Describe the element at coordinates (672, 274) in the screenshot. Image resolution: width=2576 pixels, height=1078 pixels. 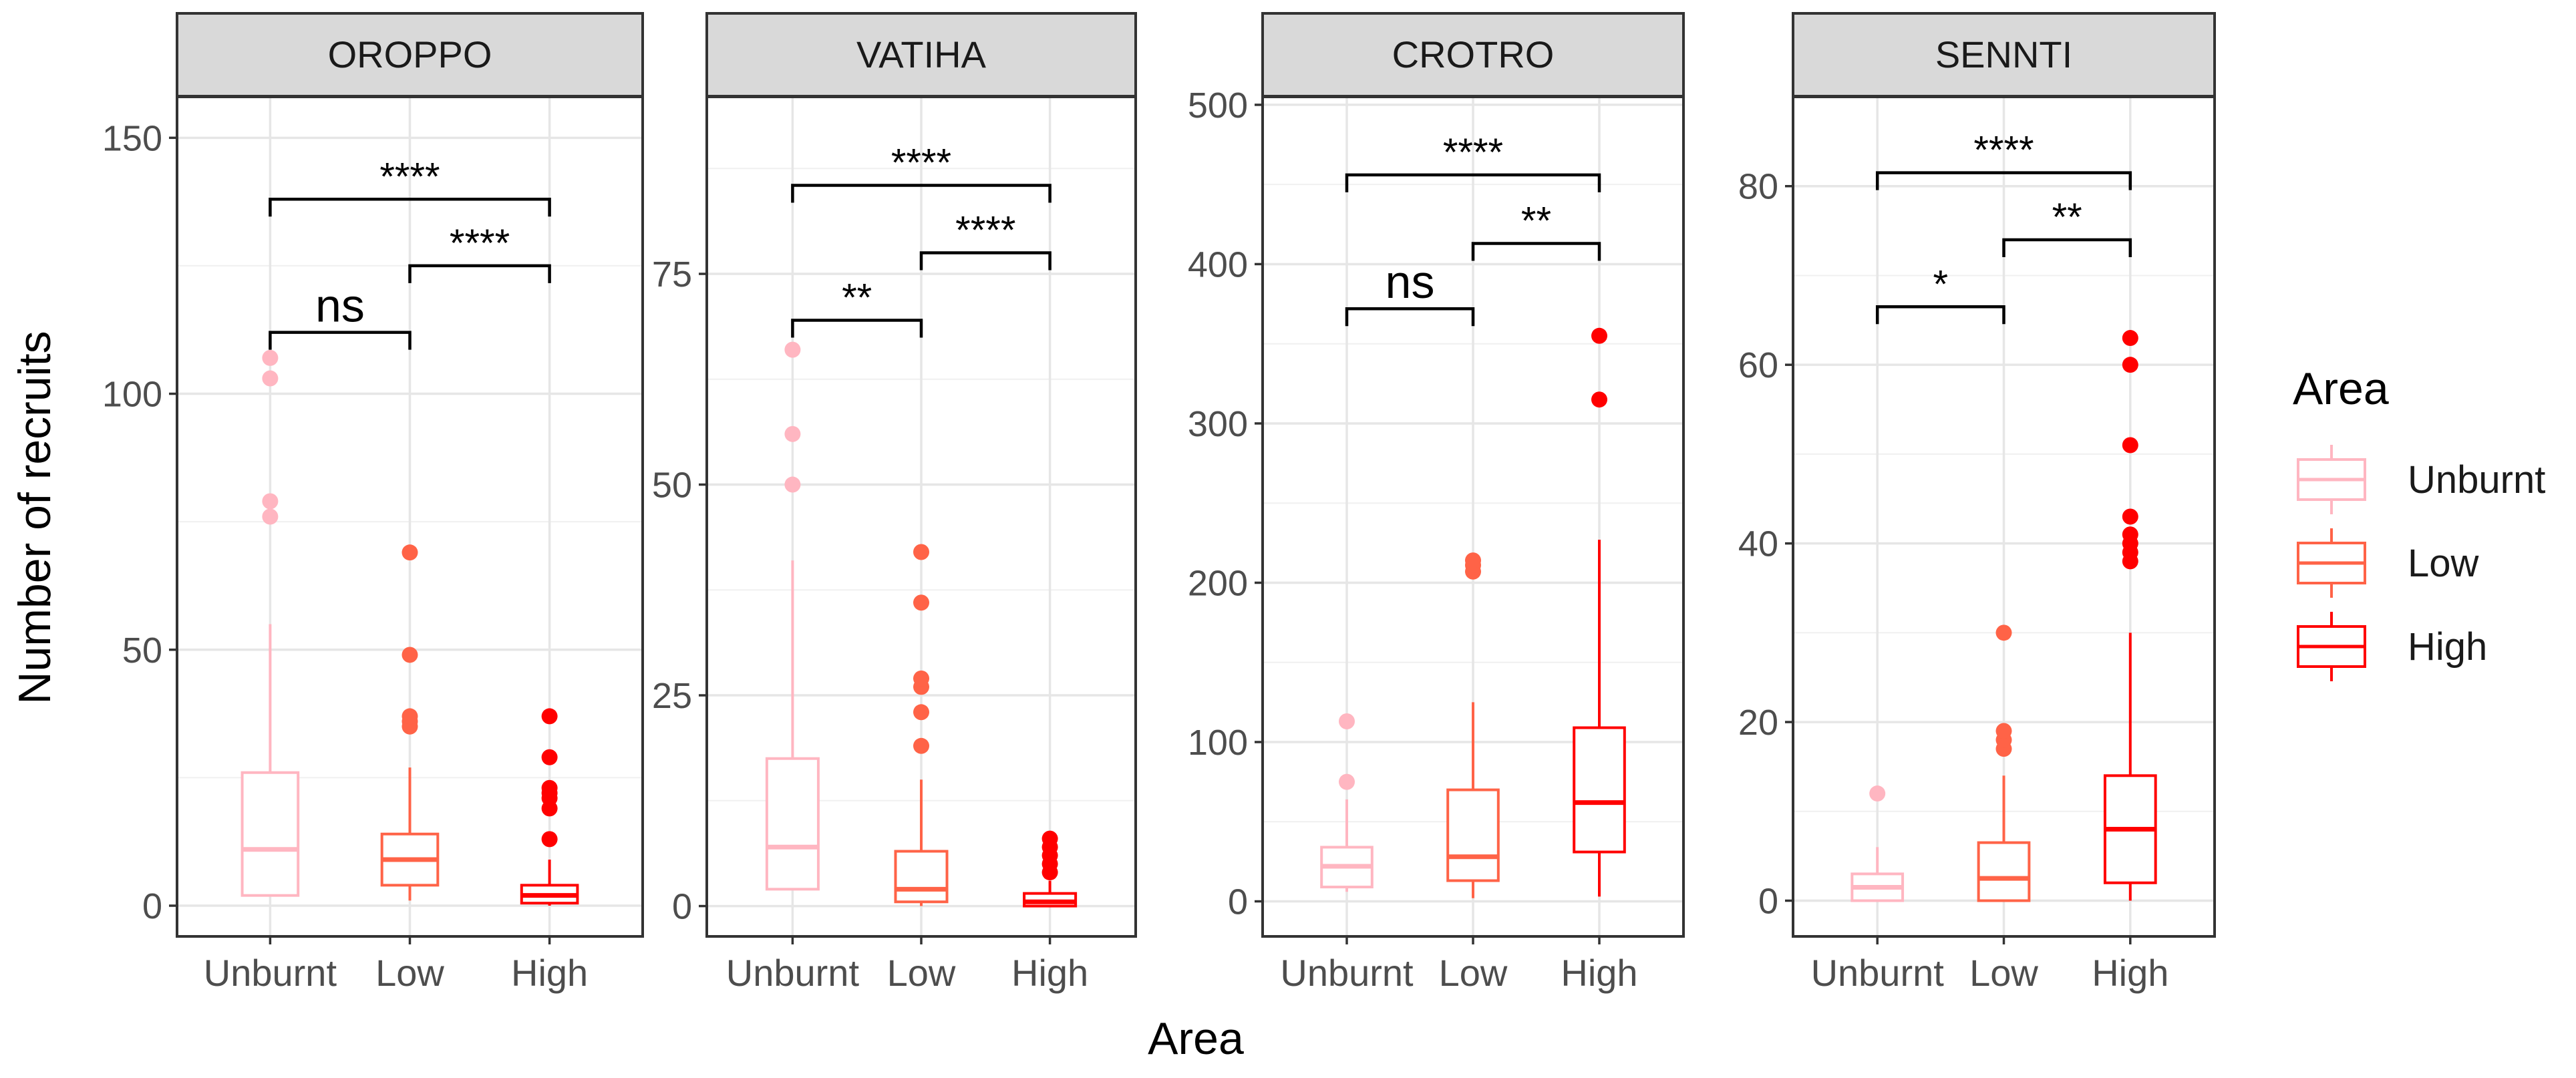
I see `y-tick-label: 75` at that location.